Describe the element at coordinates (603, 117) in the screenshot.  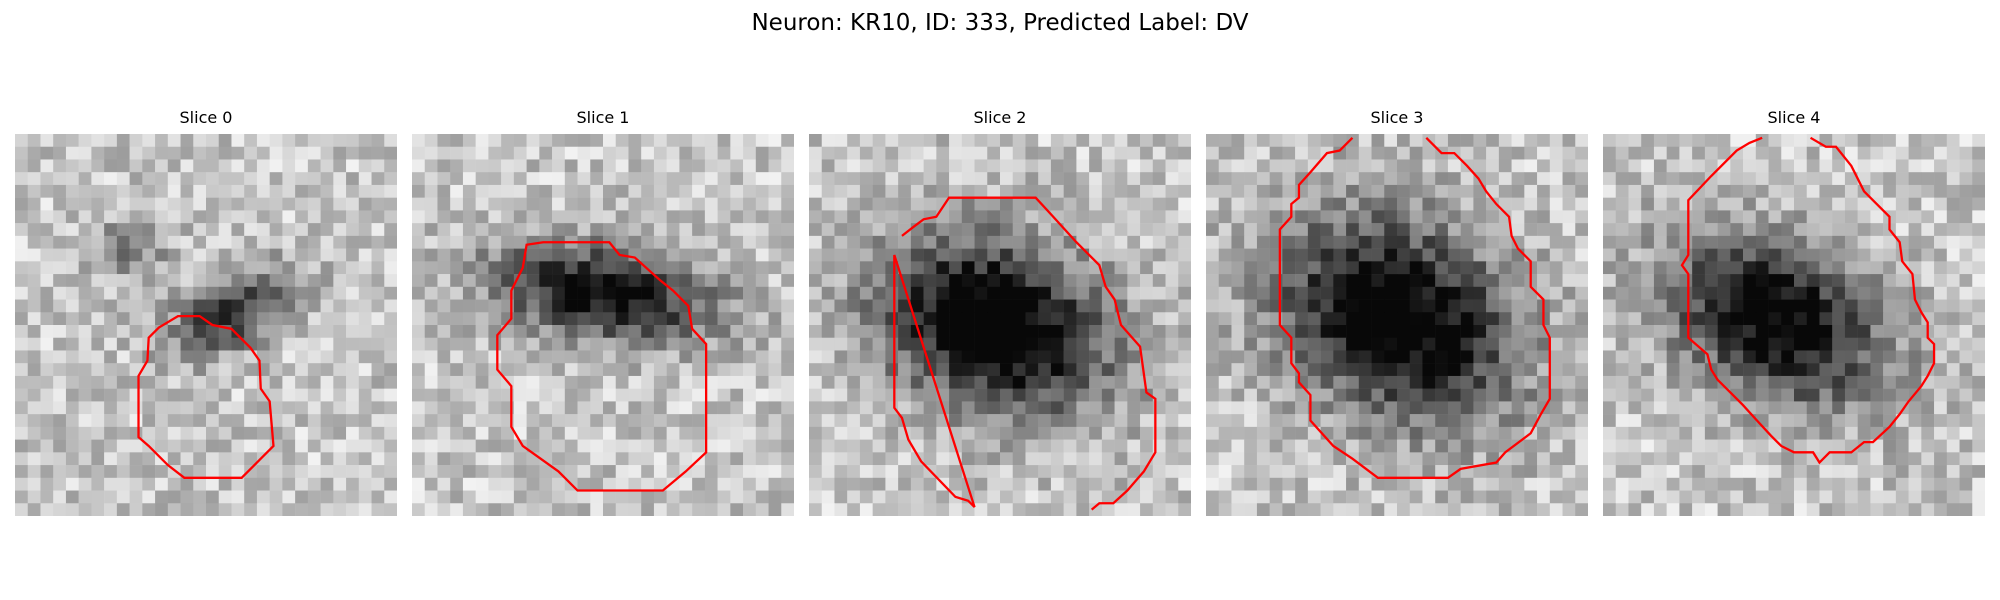
I see `slice-title-1: Slice 1` at that location.